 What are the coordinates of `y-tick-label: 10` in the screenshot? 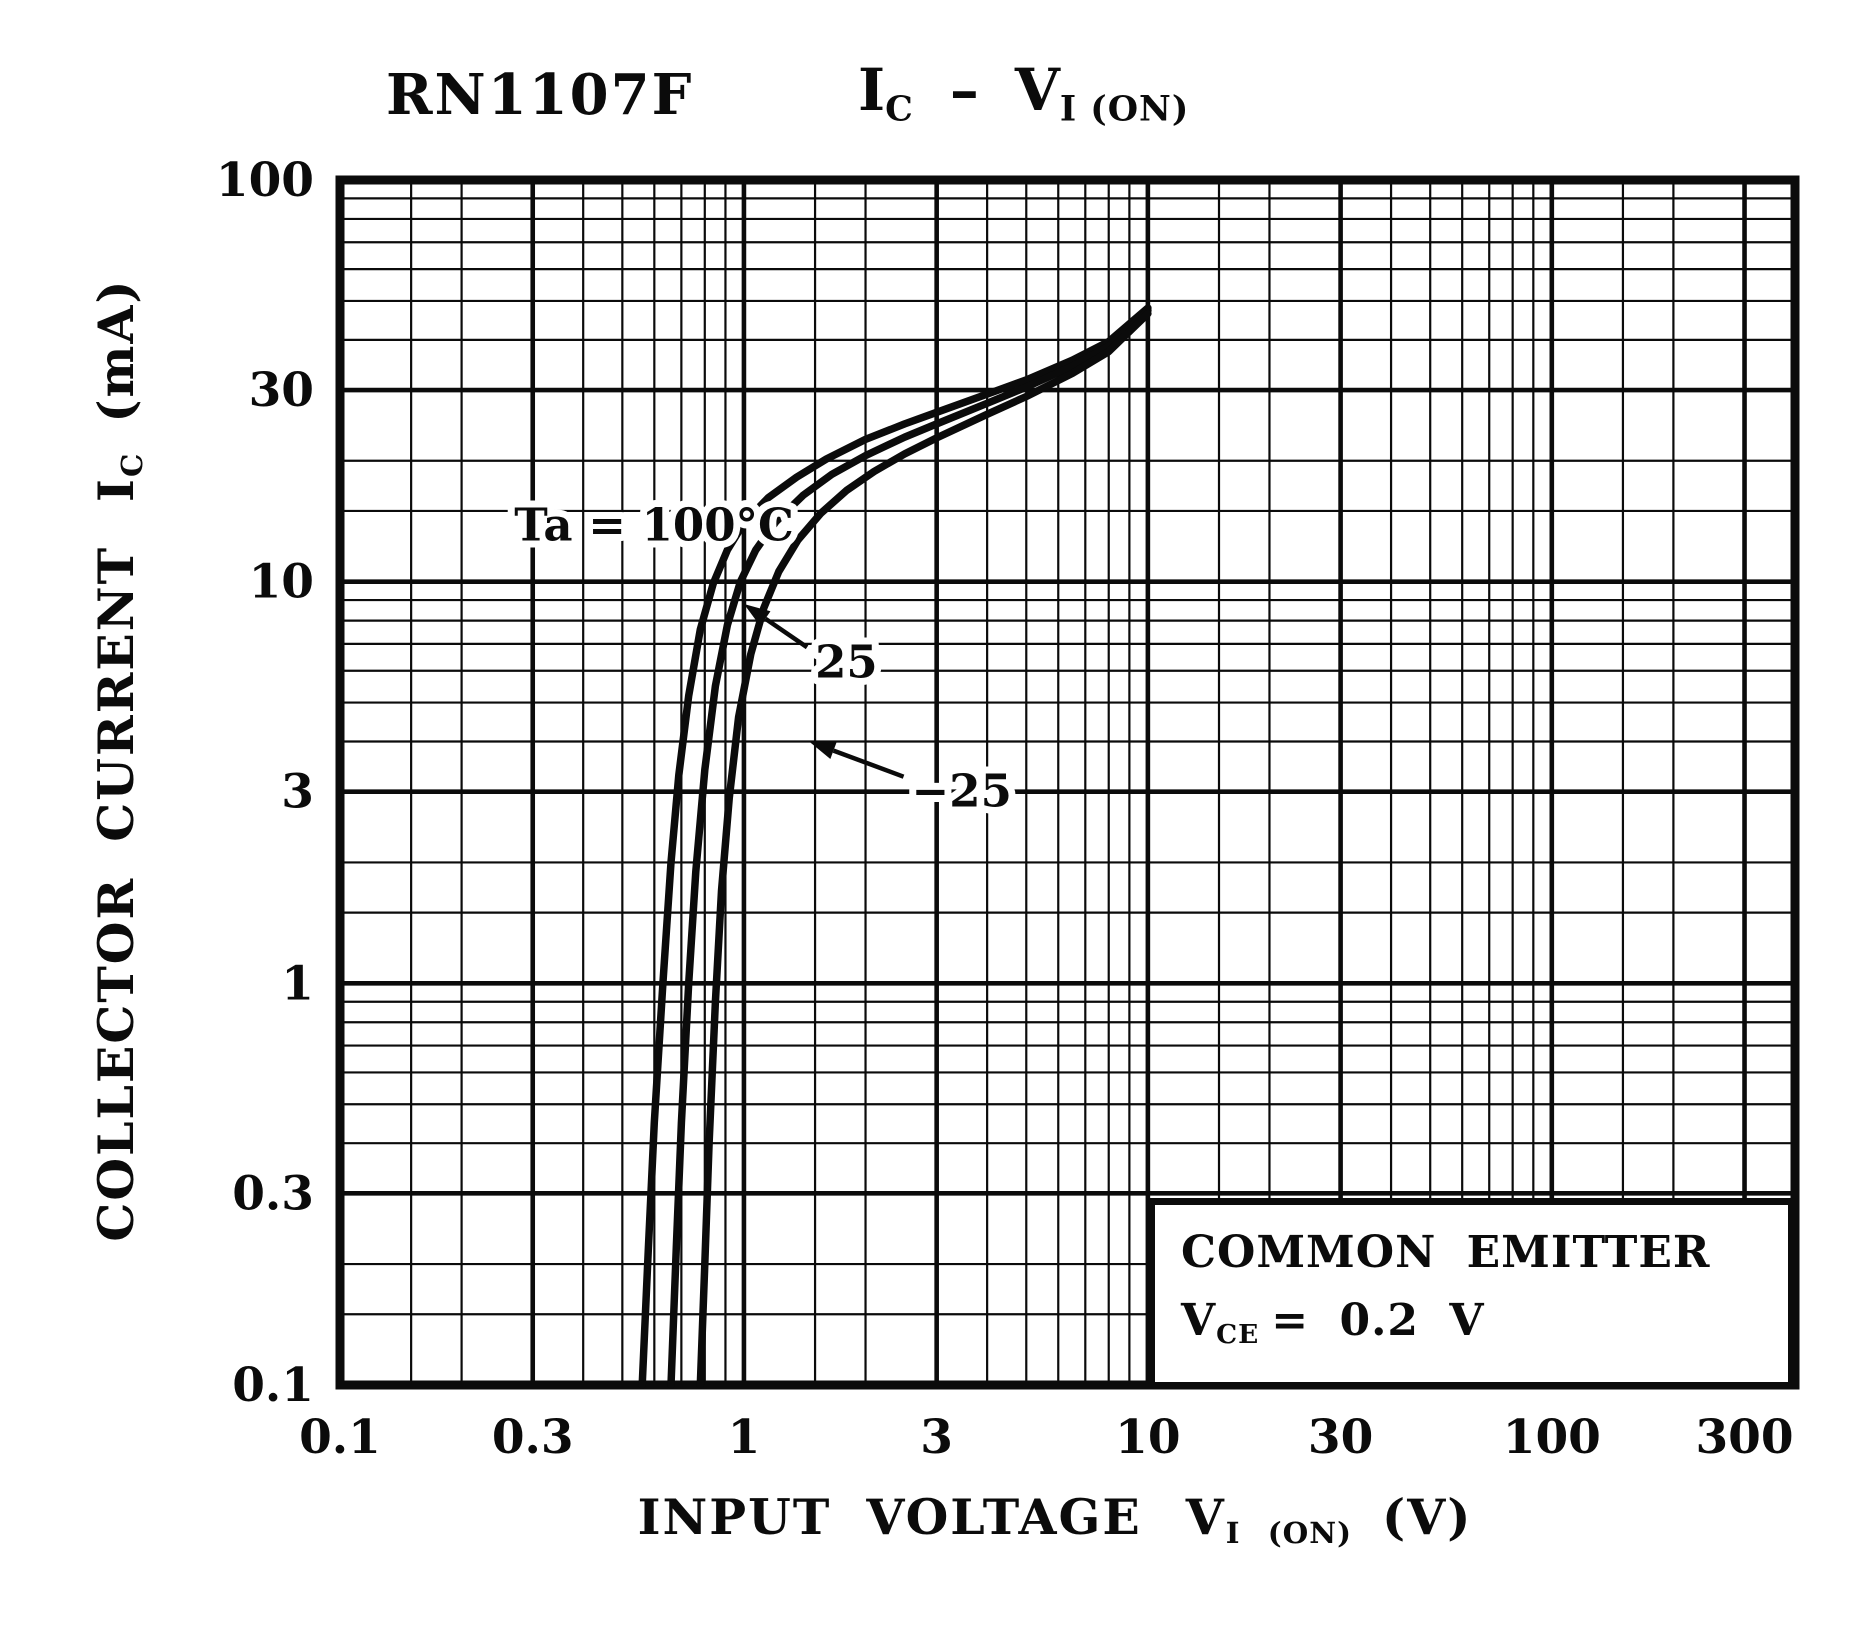 It's located at (281, 582).